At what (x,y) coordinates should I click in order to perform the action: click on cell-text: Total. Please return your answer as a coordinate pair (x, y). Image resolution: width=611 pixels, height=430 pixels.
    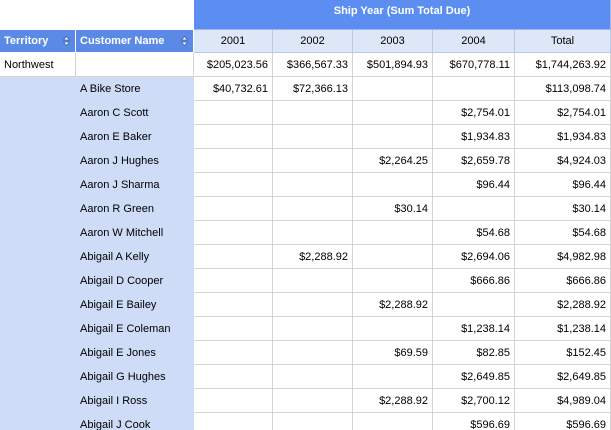
    Looking at the image, I should click on (562, 41).